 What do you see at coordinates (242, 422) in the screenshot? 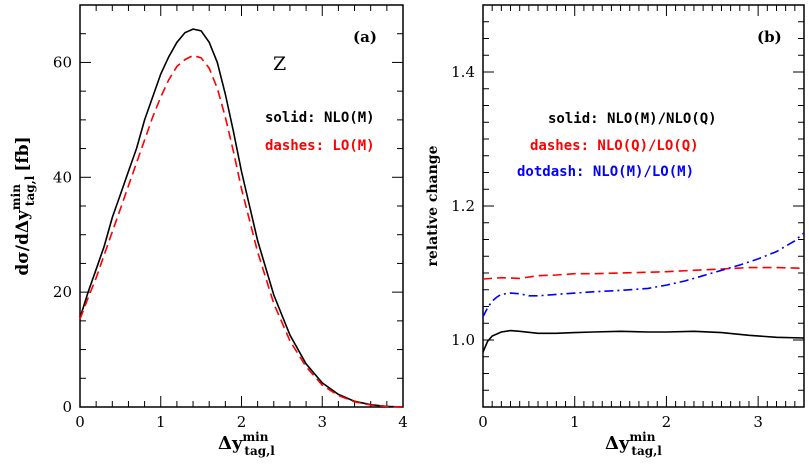
I see `panel-a-x-tick-label: 2` at bounding box center [242, 422].